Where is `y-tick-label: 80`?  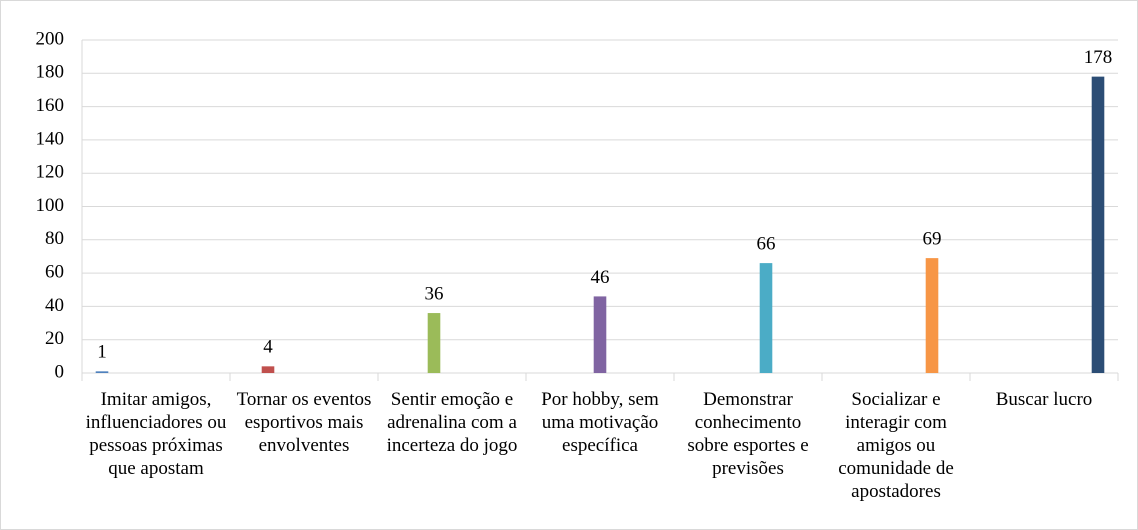 y-tick-label: 80 is located at coordinates (54, 238).